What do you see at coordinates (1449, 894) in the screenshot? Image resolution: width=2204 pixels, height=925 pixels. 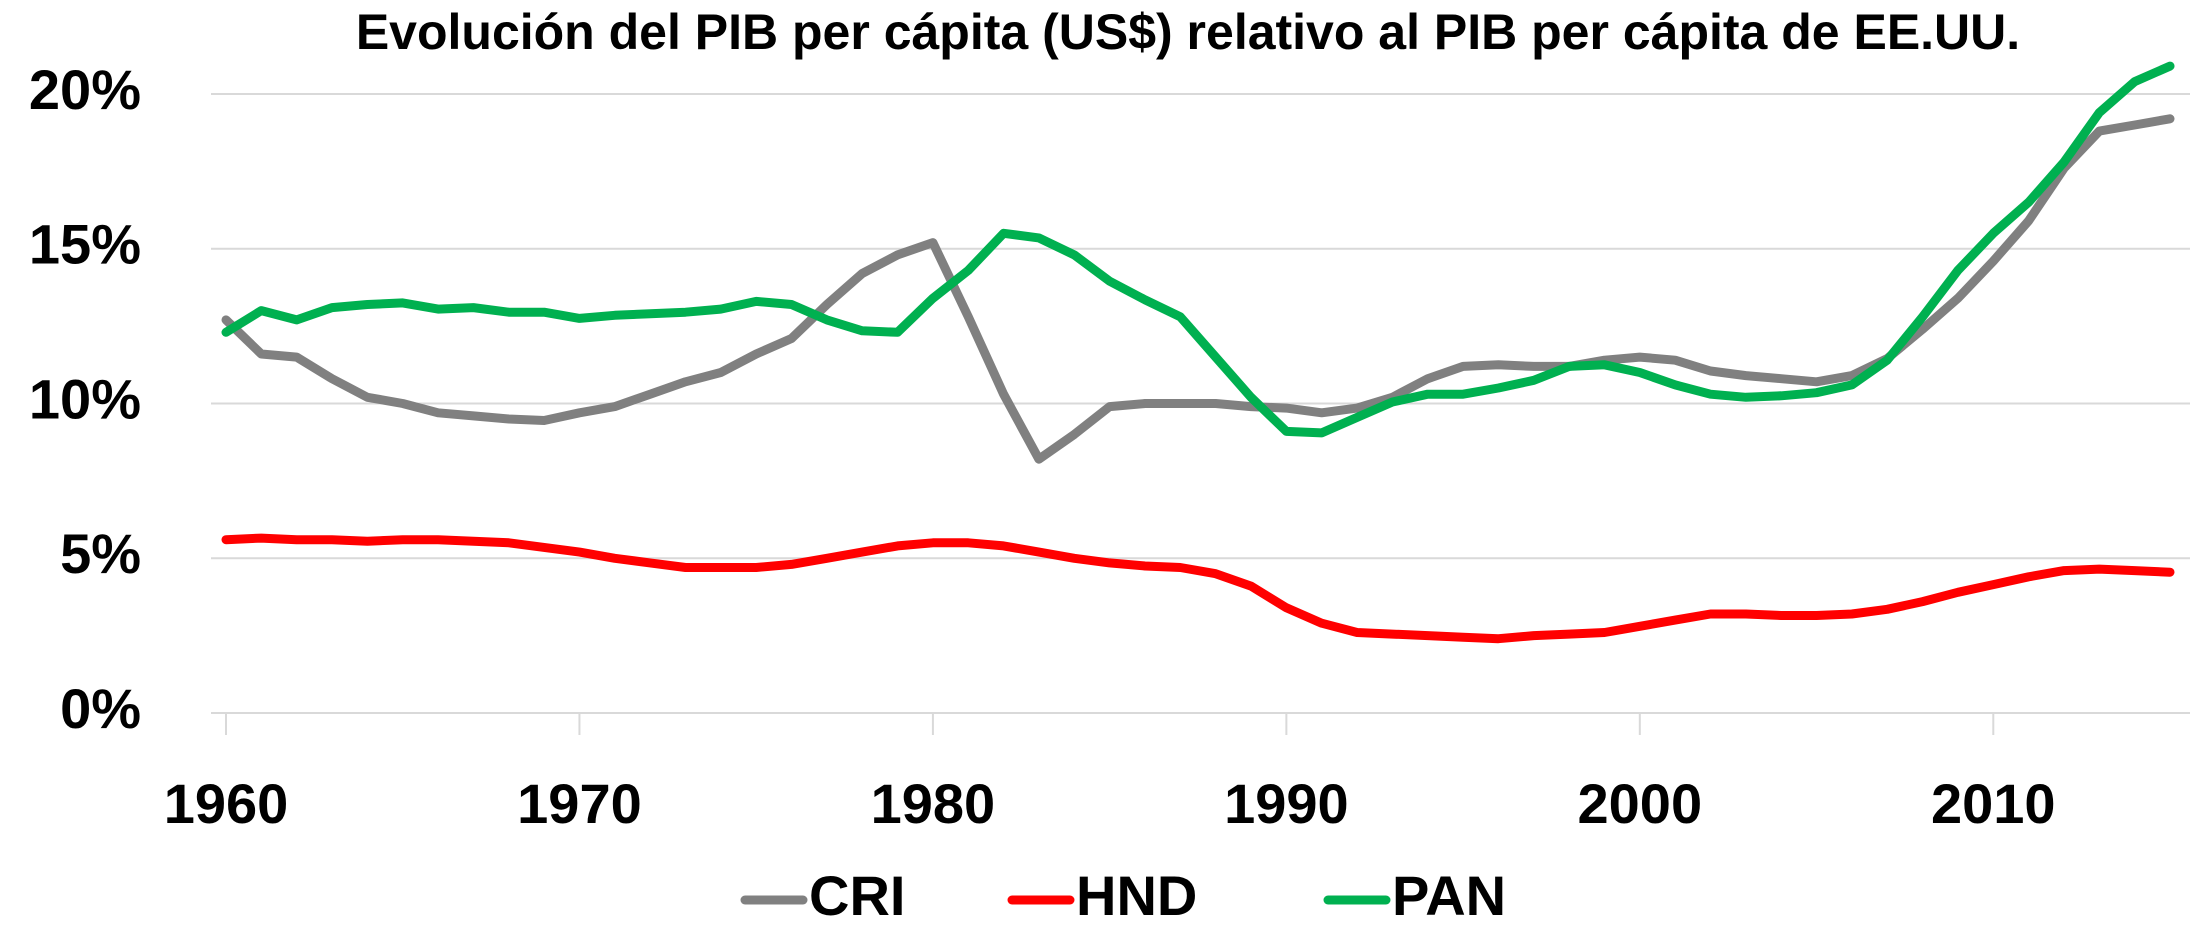 I see `legend-label: PAN` at bounding box center [1449, 894].